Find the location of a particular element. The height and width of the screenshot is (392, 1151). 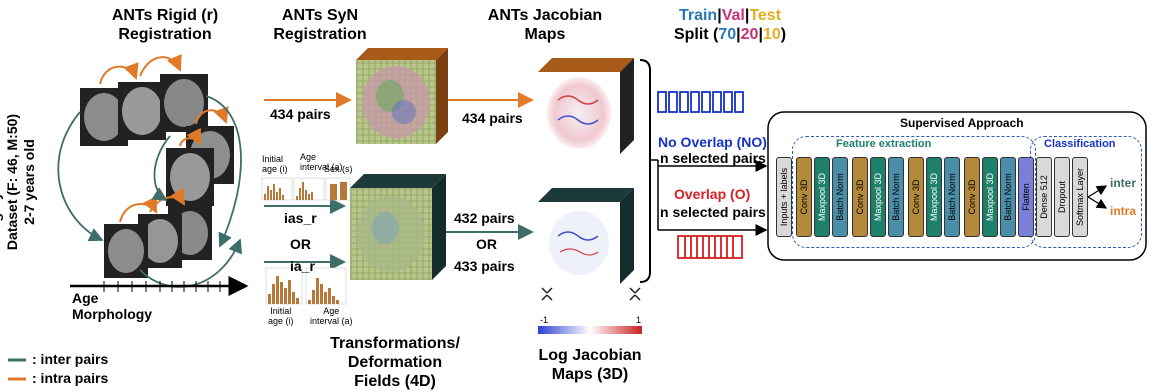

feature-extraction-box is located at coordinates (914, 192).